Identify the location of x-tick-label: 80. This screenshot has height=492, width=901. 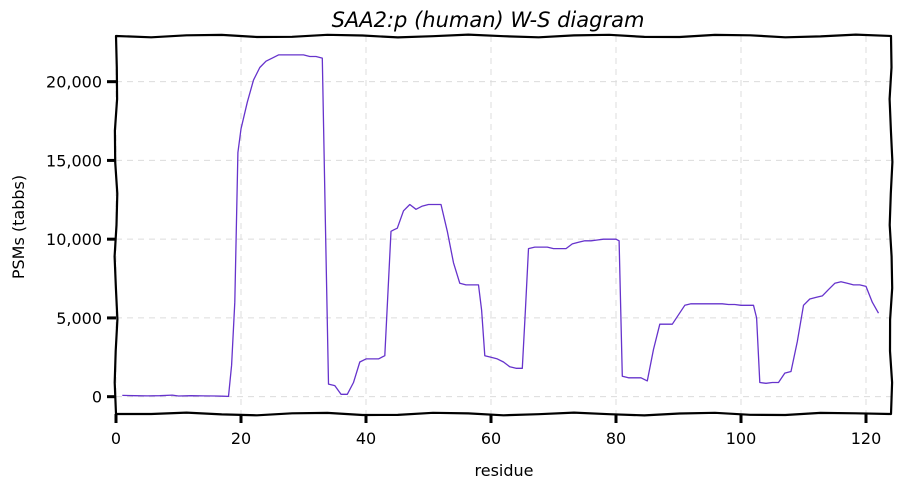
(616, 438).